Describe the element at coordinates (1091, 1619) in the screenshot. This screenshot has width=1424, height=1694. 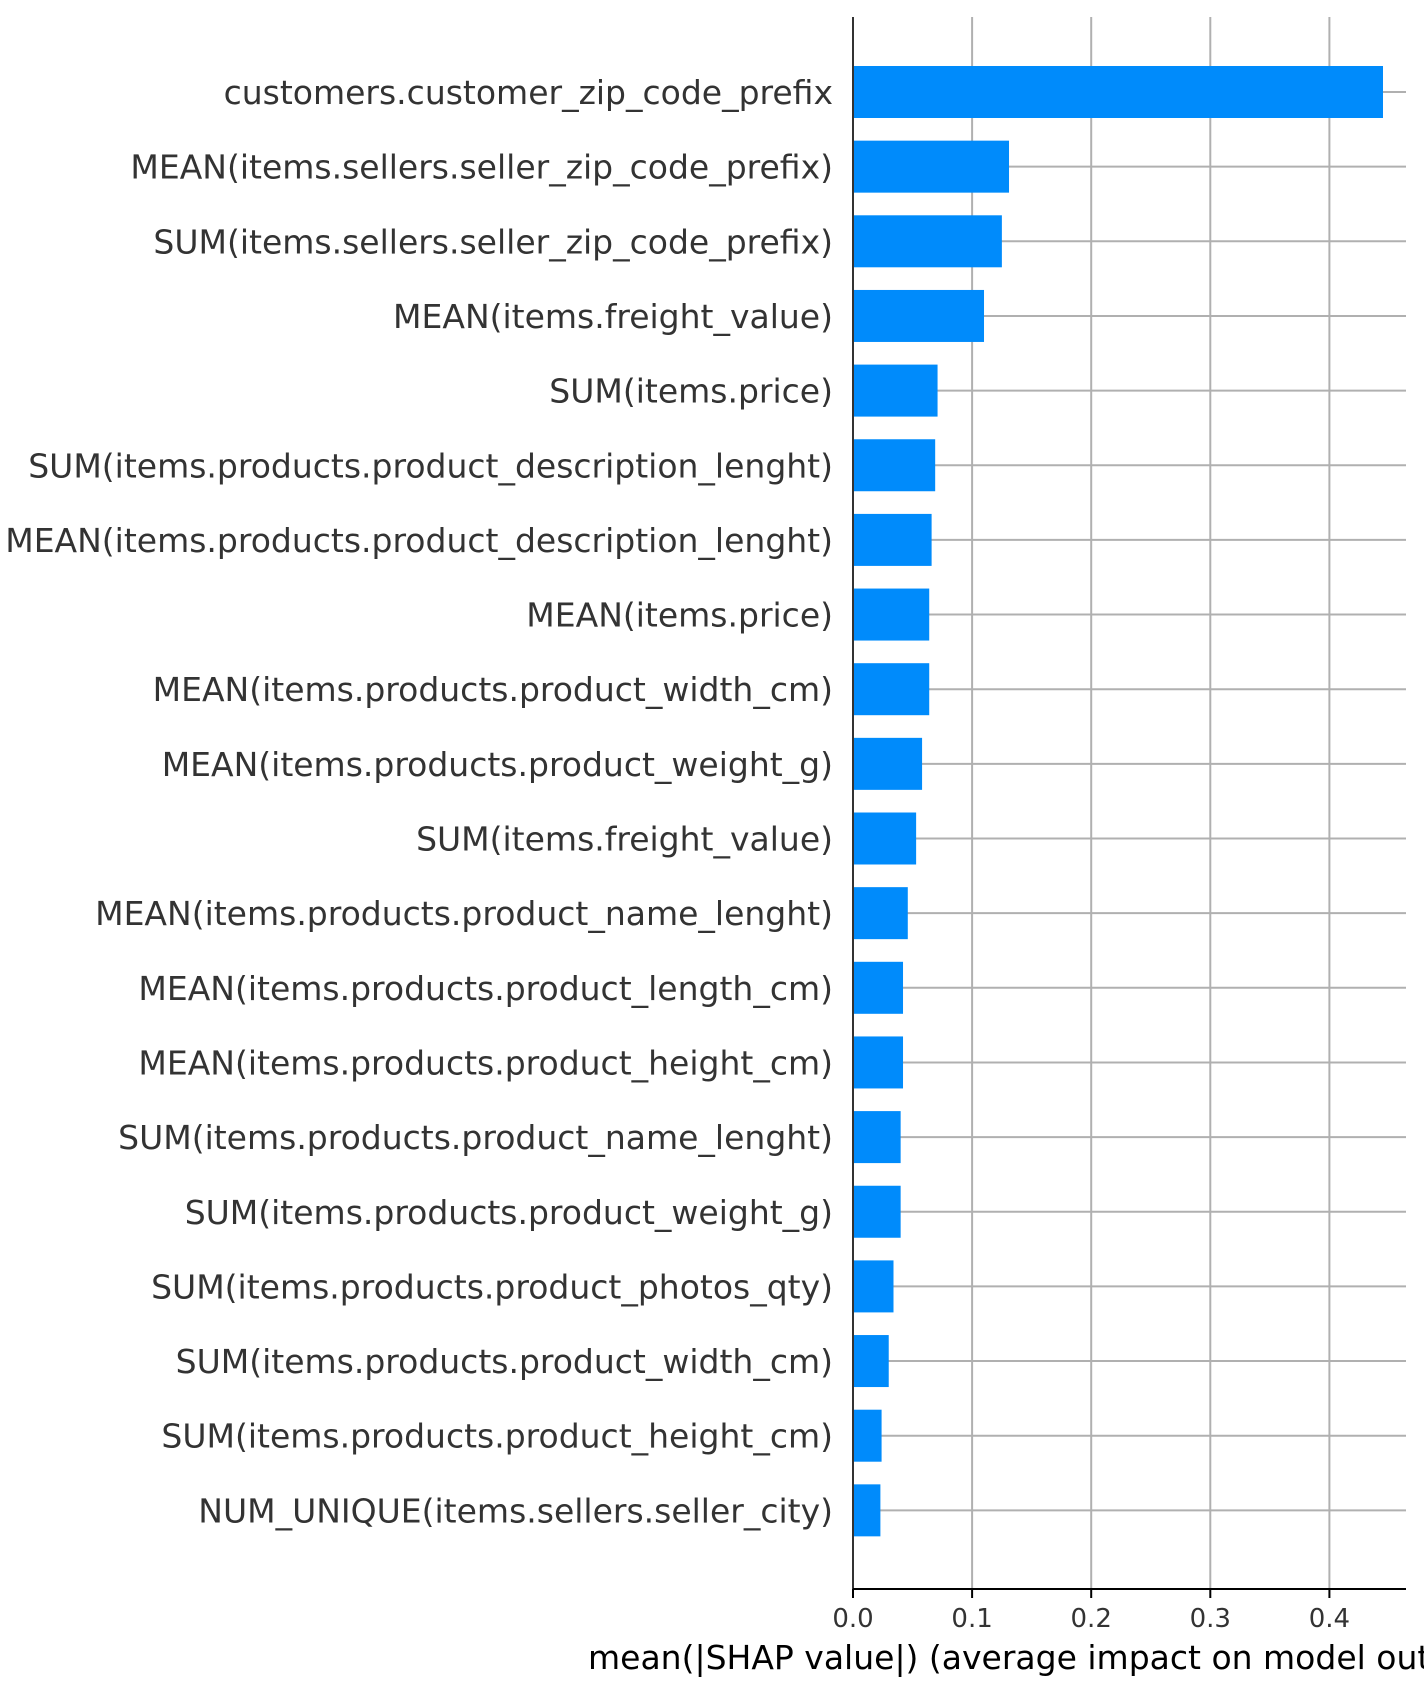
I see `x-tick-label: 0.2` at that location.